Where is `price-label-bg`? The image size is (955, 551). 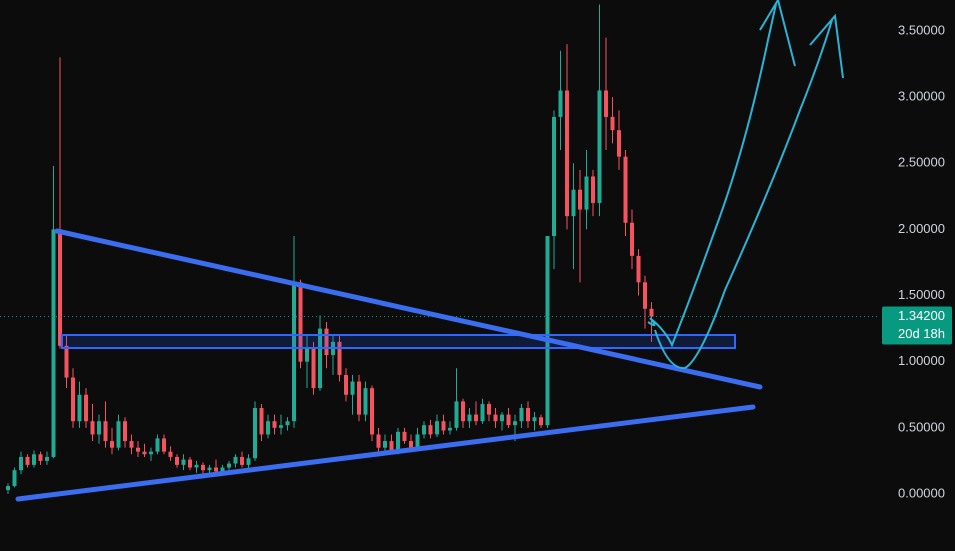
price-label-bg is located at coordinates (917, 325).